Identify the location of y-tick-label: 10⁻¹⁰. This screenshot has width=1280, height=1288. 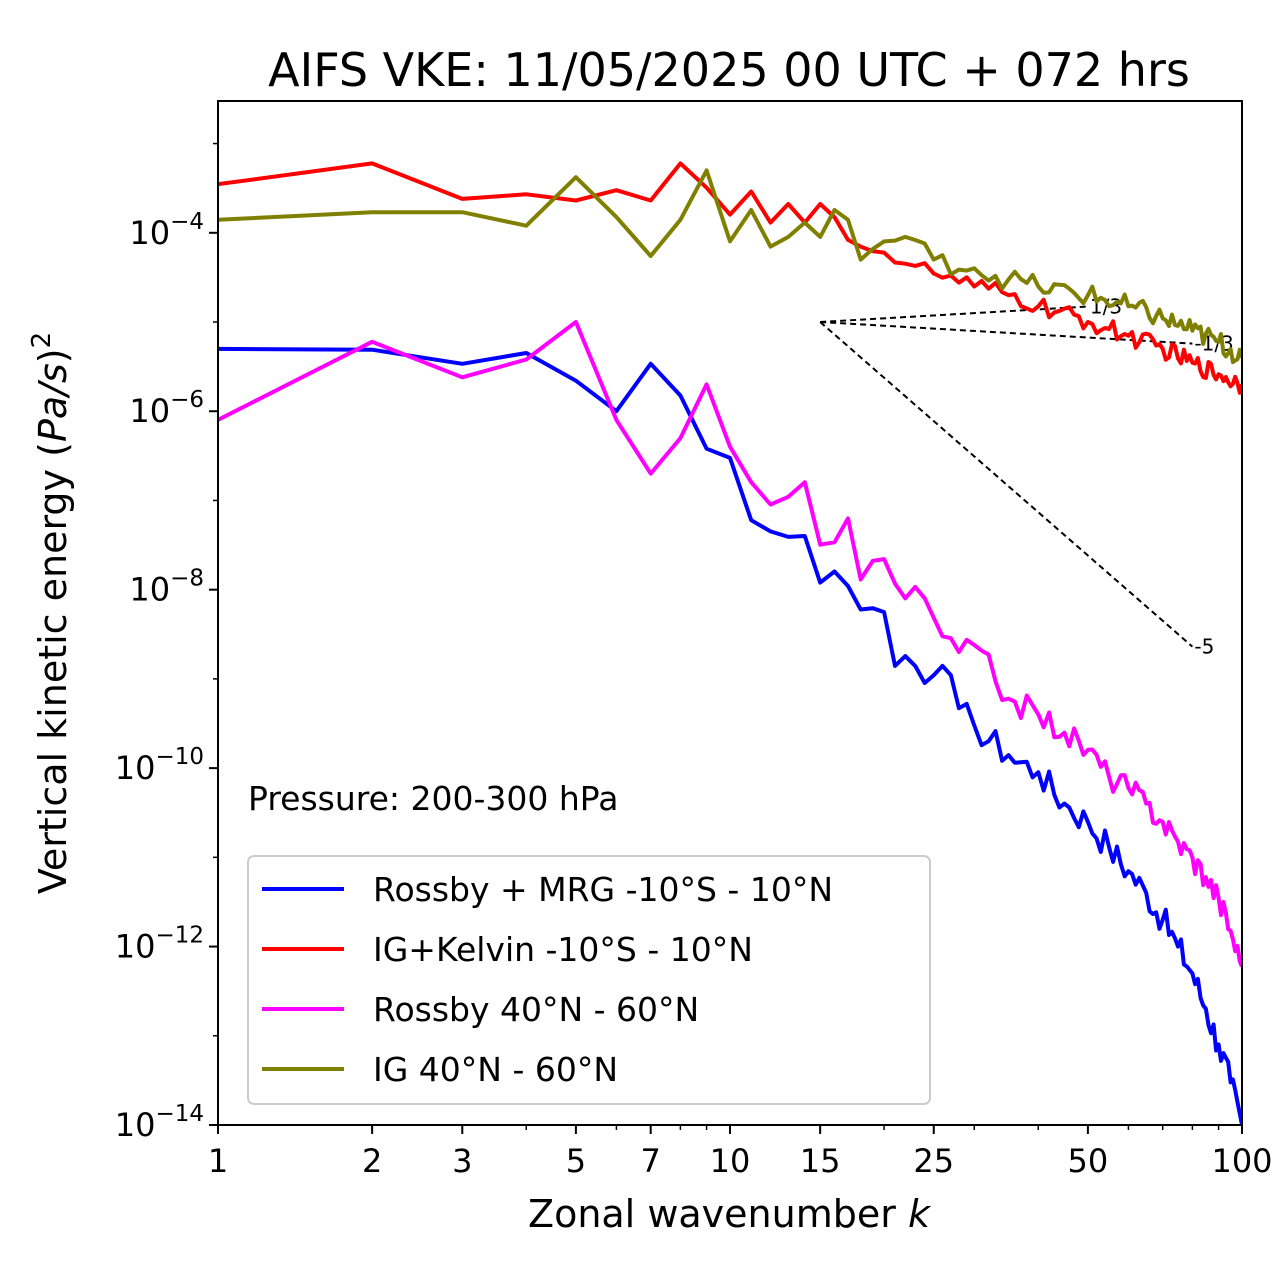
(159, 765).